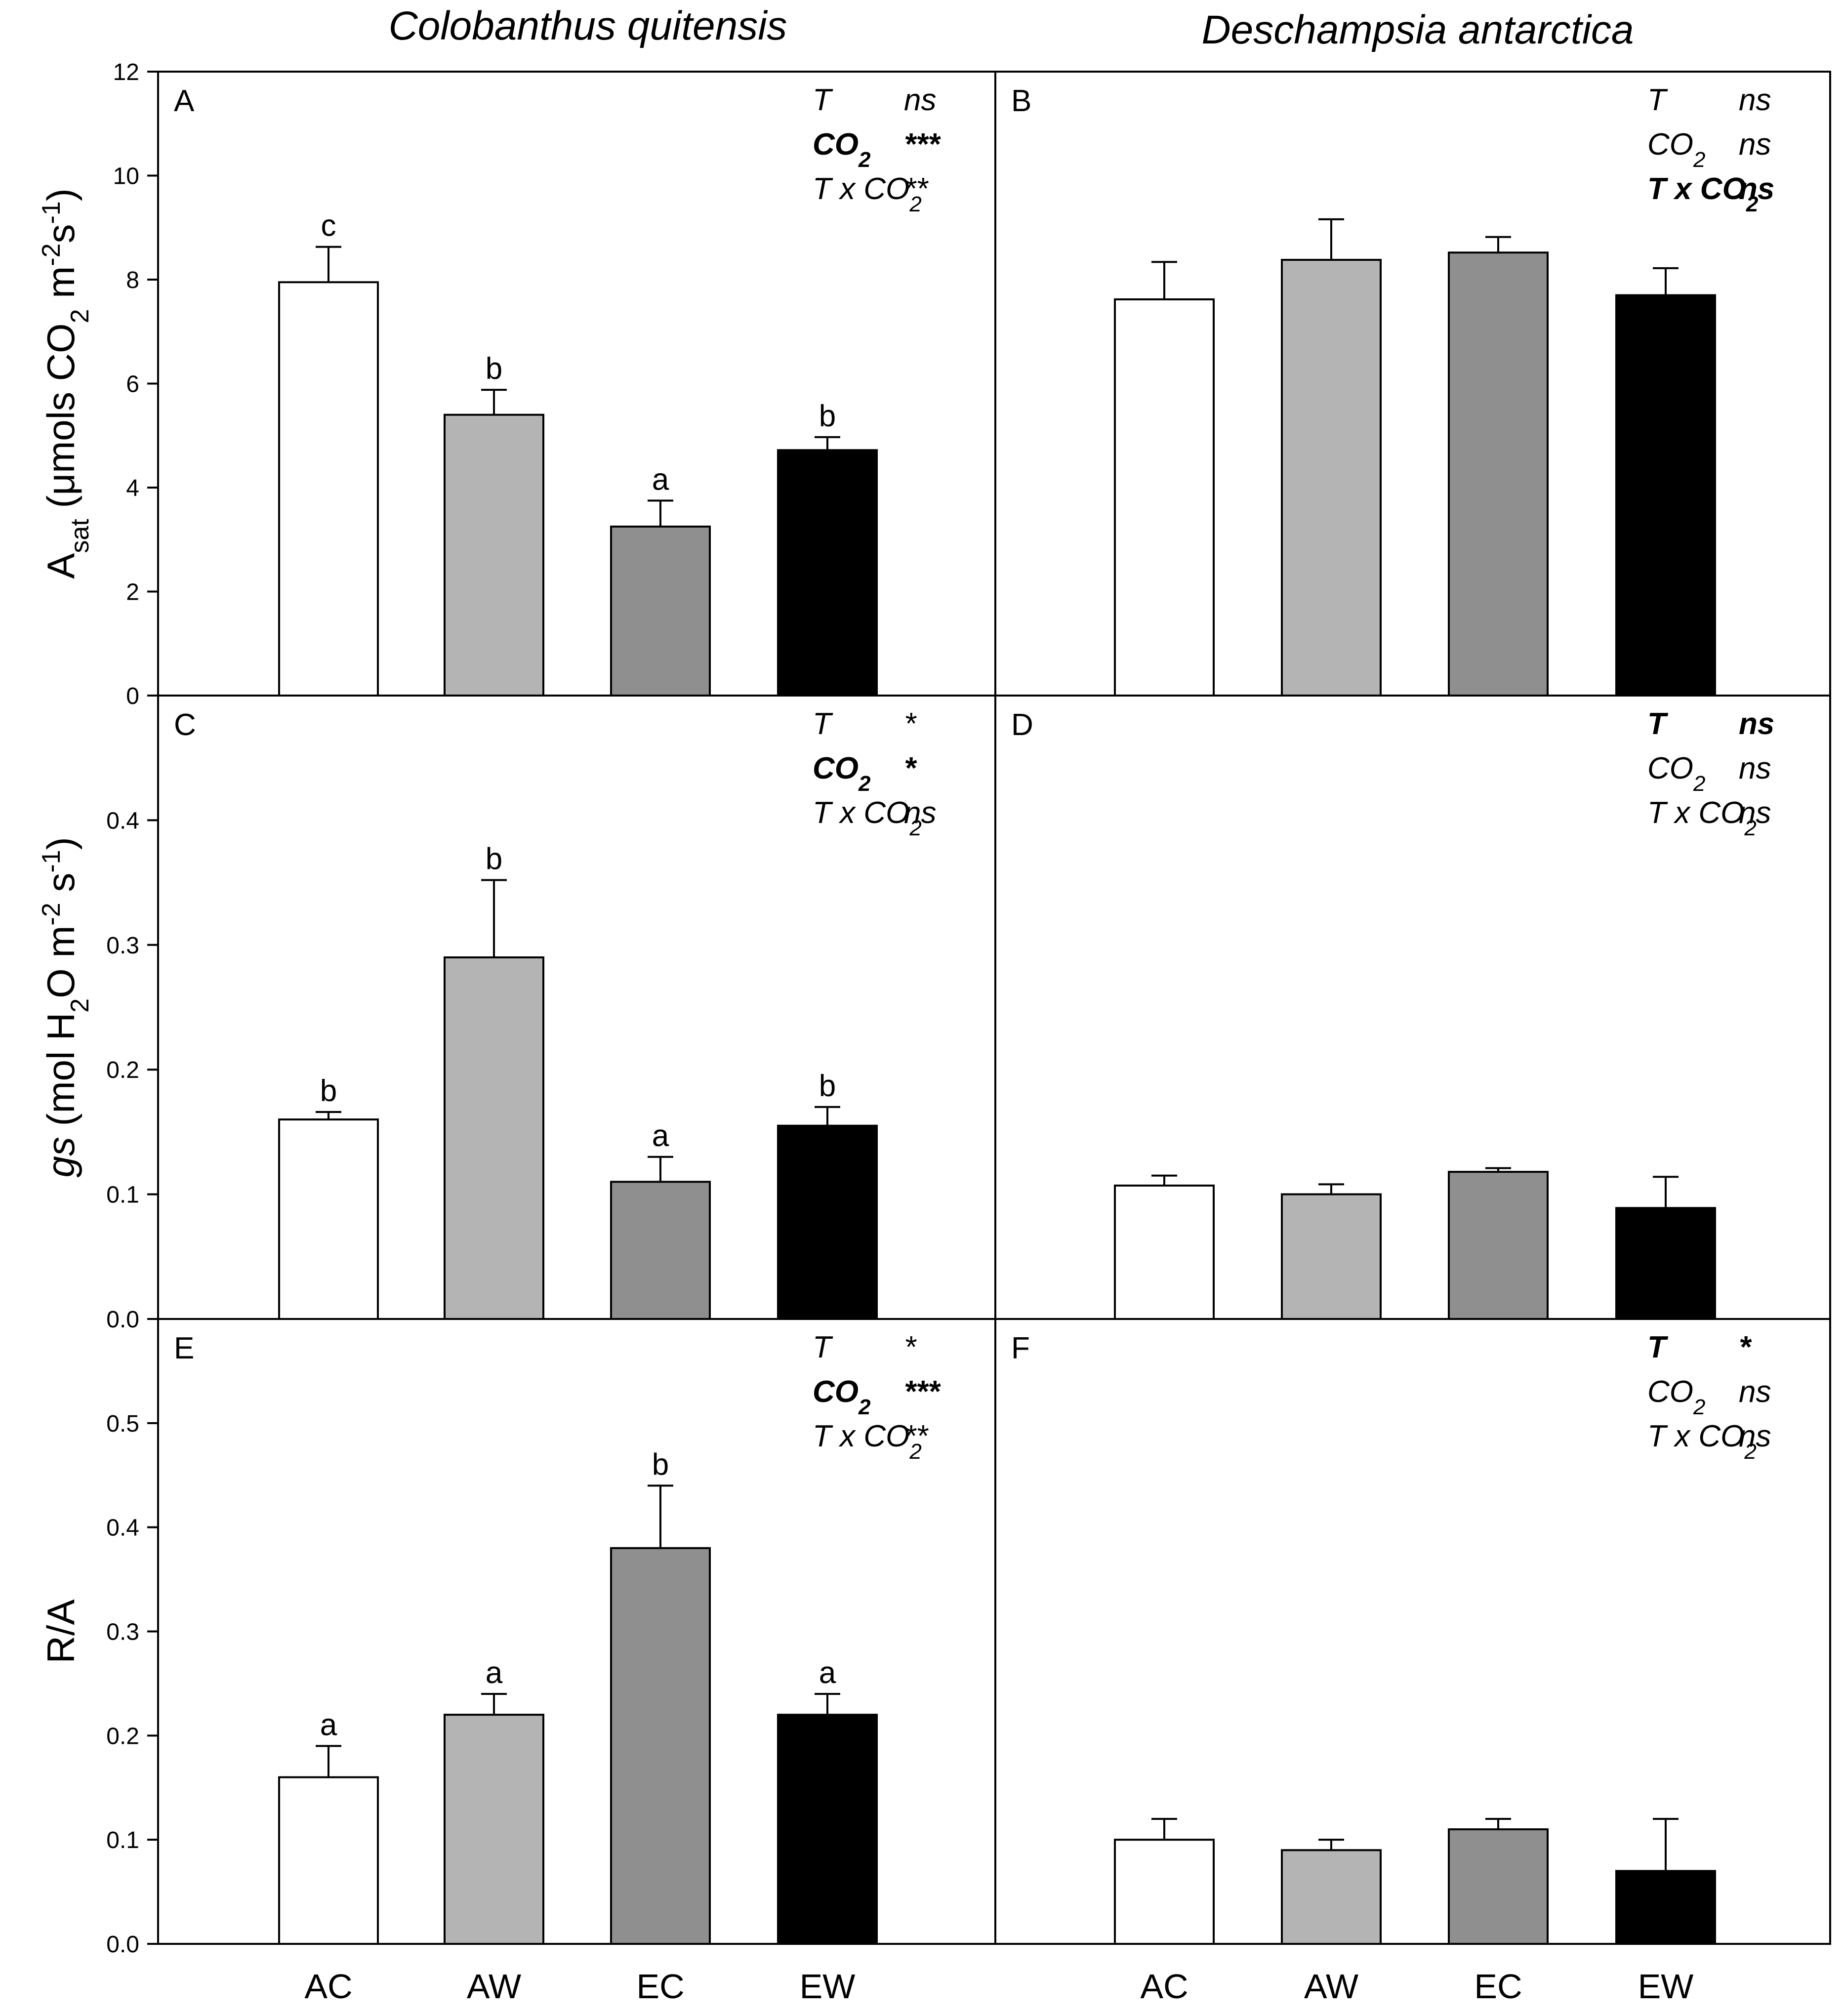  What do you see at coordinates (126, 72) in the screenshot?
I see `y-tick-label: 12` at bounding box center [126, 72].